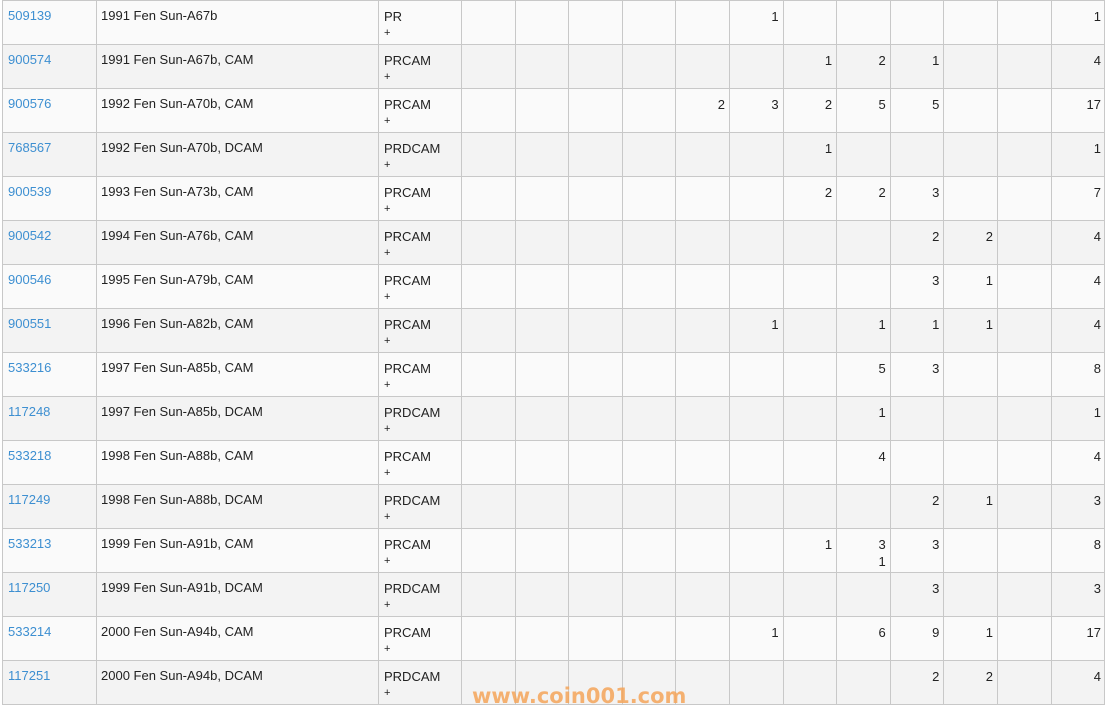 The width and height of the screenshot is (1108, 721). I want to click on count-value: 3, so click(775, 104).